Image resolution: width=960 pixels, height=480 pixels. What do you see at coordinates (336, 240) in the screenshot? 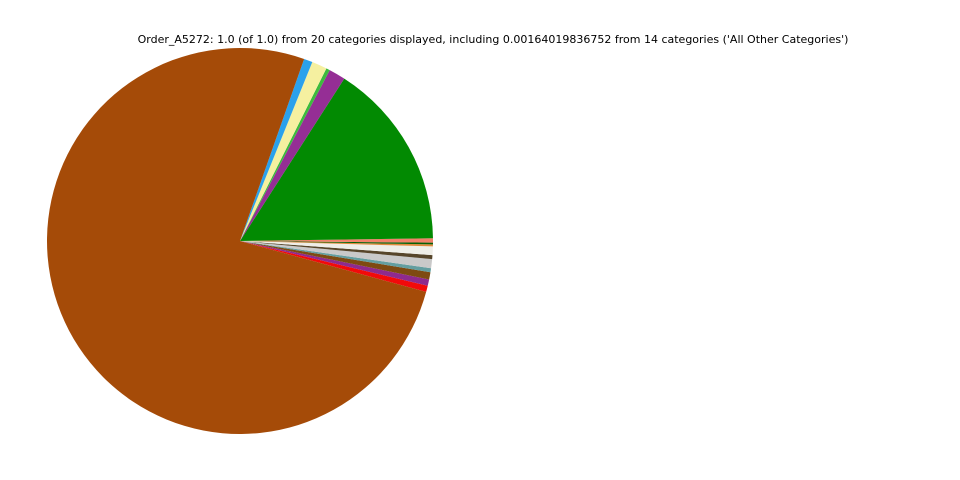
I see `pie-slice-salmon-sliver` at bounding box center [336, 240].